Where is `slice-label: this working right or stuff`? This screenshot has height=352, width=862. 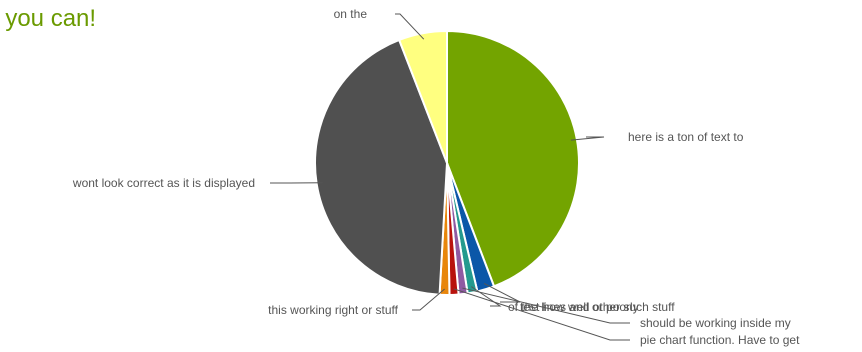
slice-label: this working right or stuff is located at coordinates (333, 310).